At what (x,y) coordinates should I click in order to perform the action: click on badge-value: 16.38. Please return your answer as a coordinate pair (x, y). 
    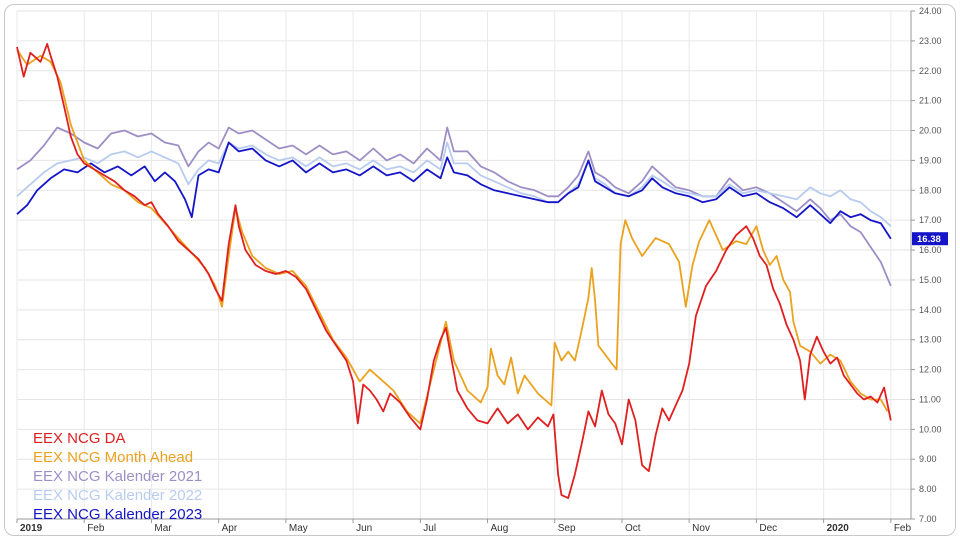
    Looking at the image, I should click on (929, 239).